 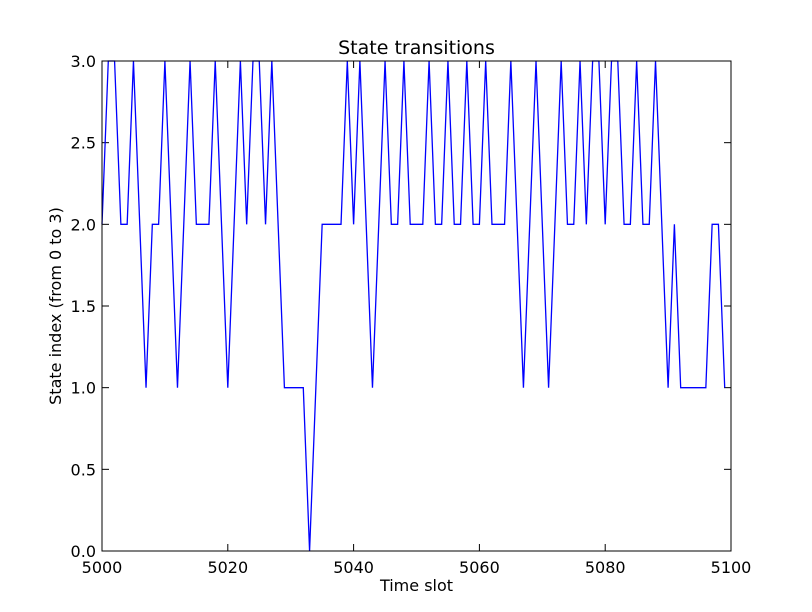 What do you see at coordinates (83, 306) in the screenshot?
I see `y-tick-label: 1.5` at bounding box center [83, 306].